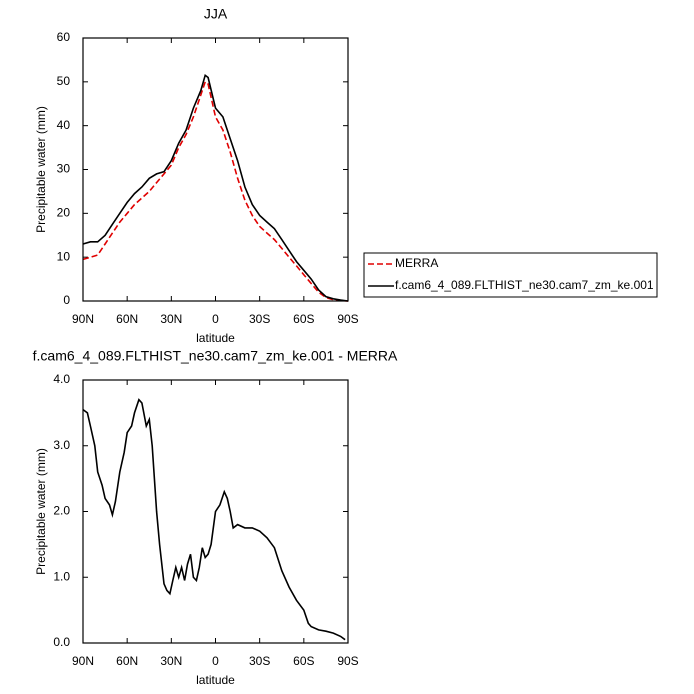  I want to click on y-tick-label: 60, so click(64, 37).